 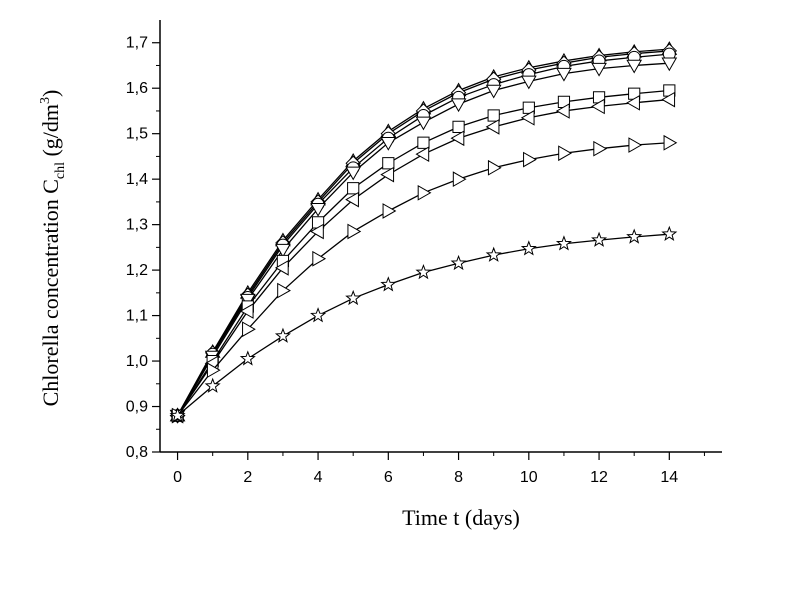 What do you see at coordinates (388, 477) in the screenshot?
I see `x-tick-label: 6` at bounding box center [388, 477].